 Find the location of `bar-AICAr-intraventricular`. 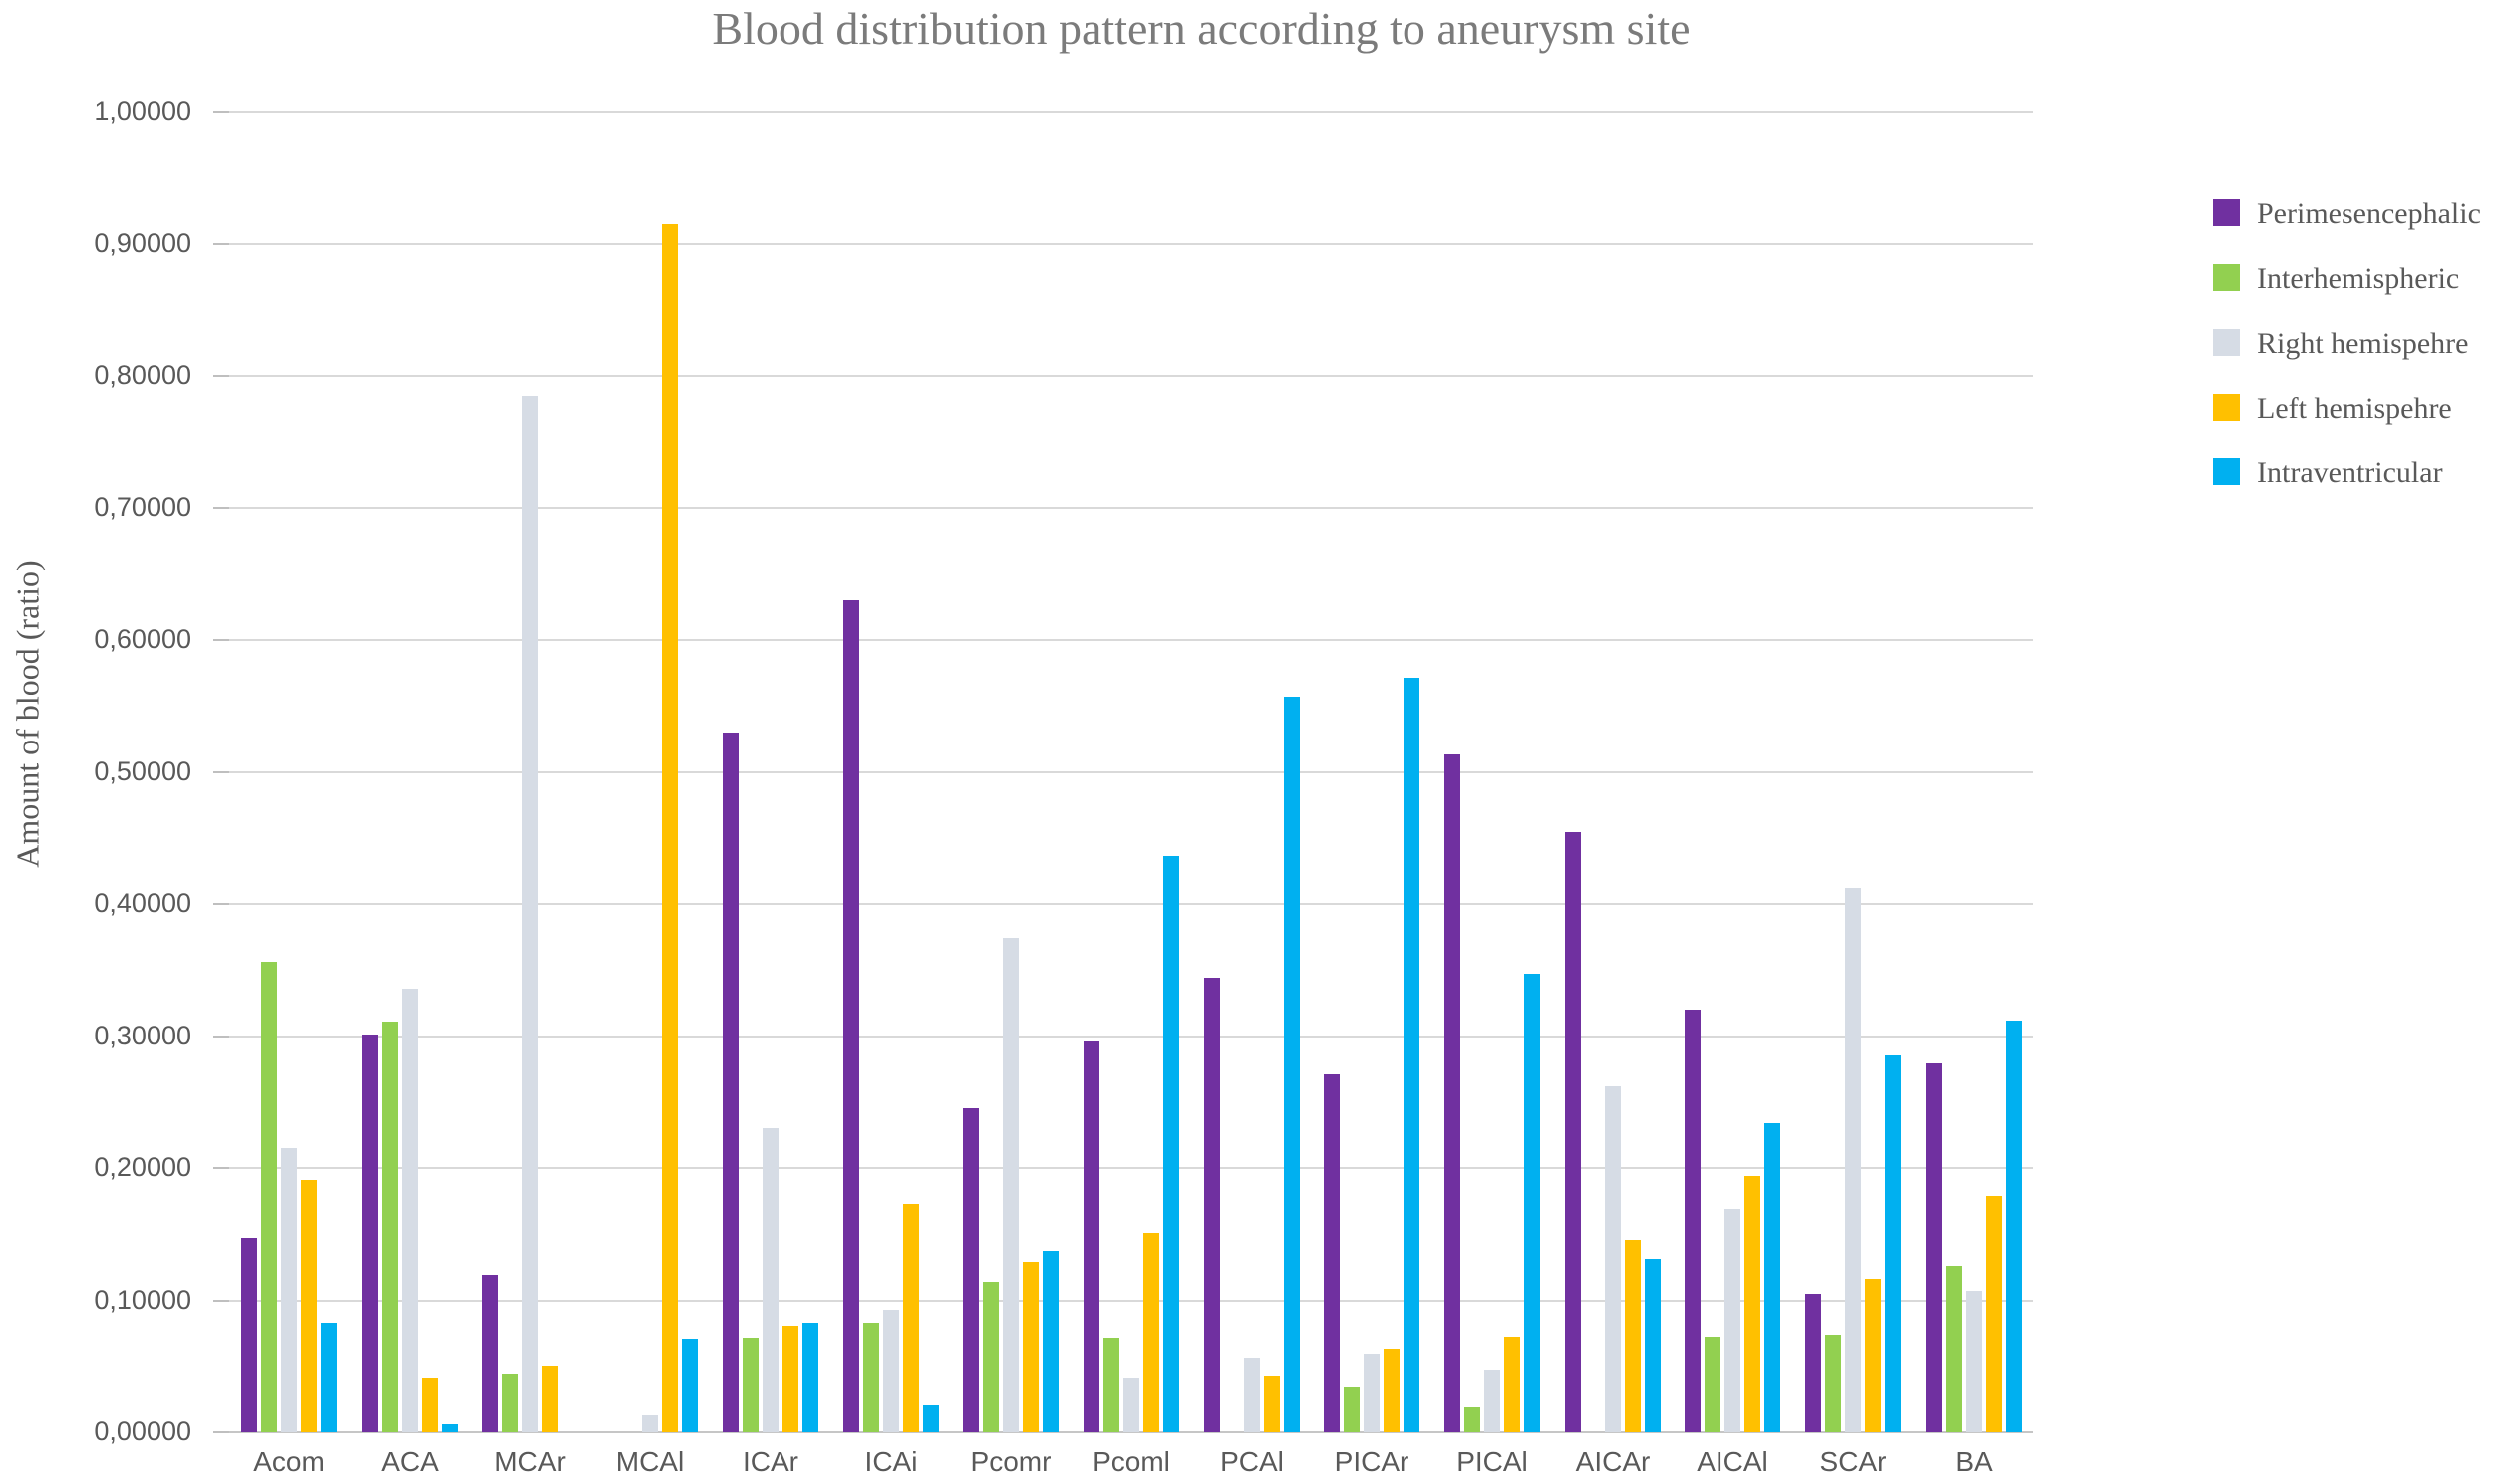

bar-AICAr-intraventricular is located at coordinates (1653, 1345).